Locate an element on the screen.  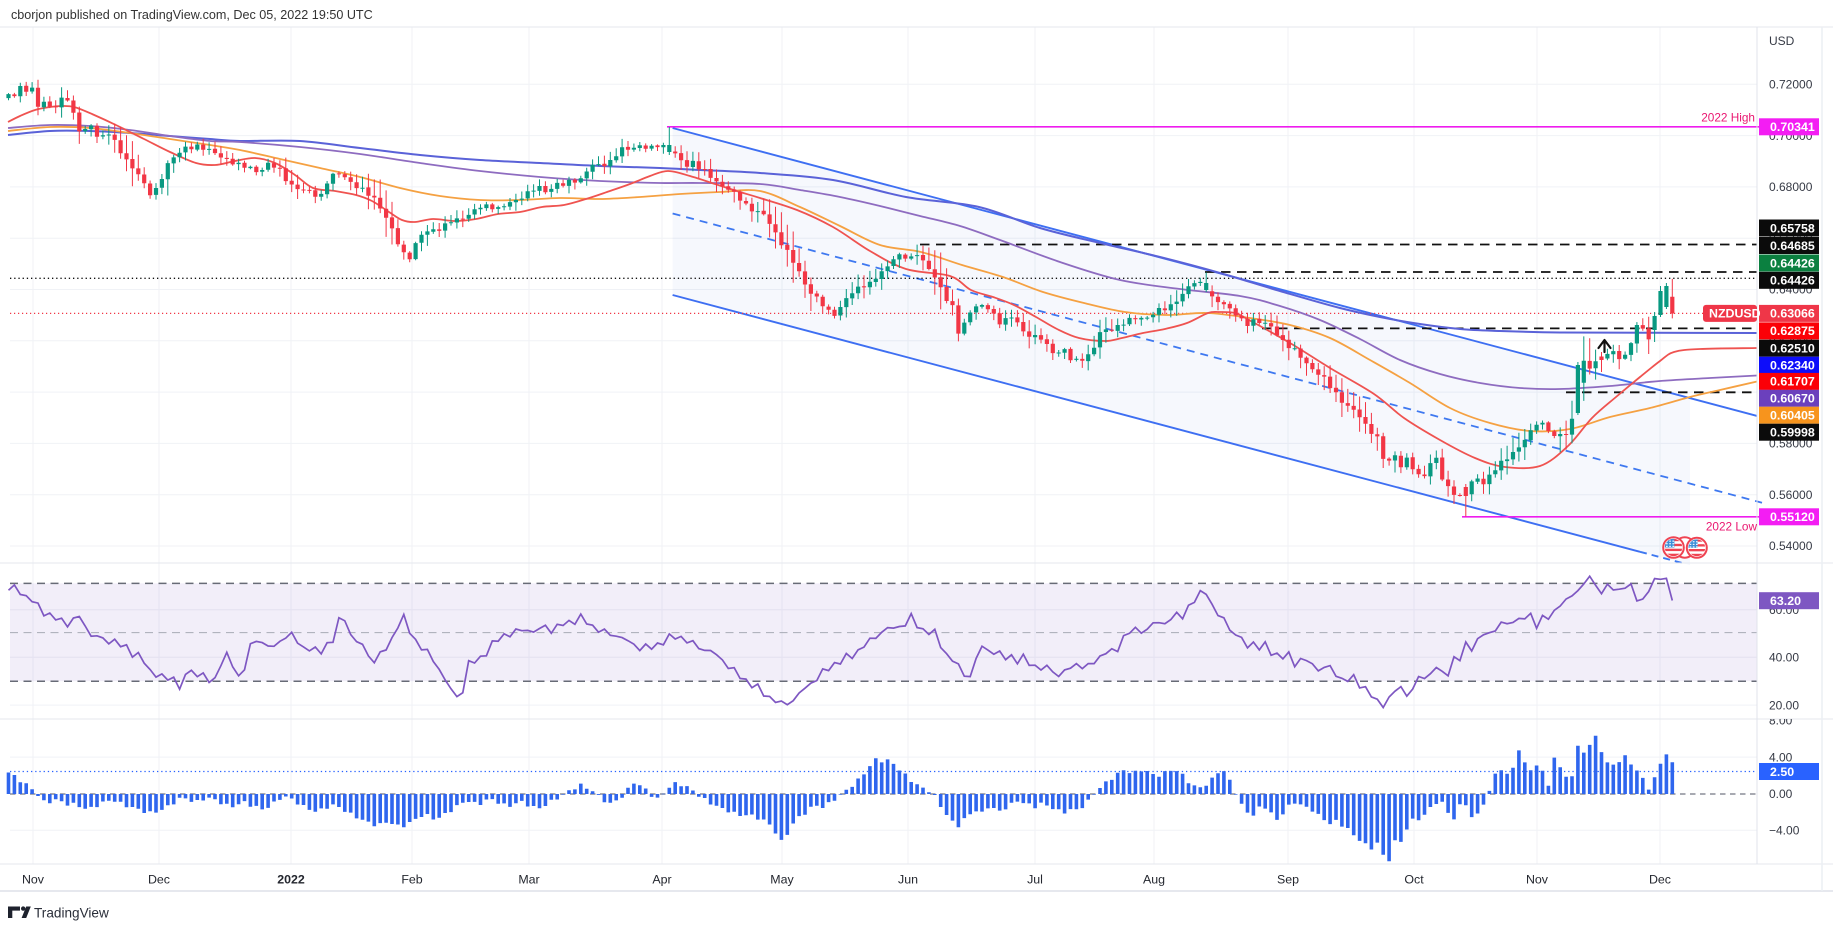
svg-text: 2.50 is located at coordinates (1782, 772).